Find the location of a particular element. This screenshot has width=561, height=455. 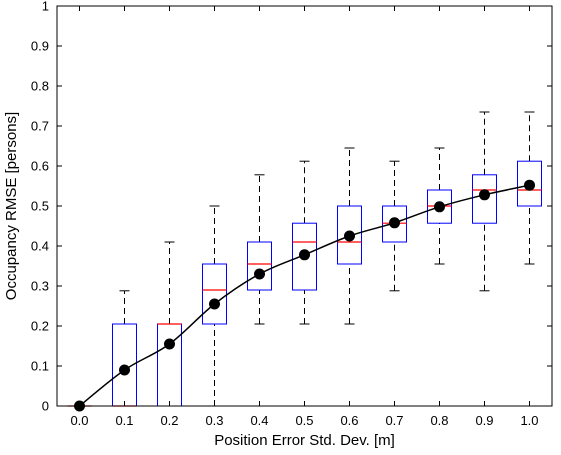

x-tick-label: 0.5 is located at coordinates (304, 420).